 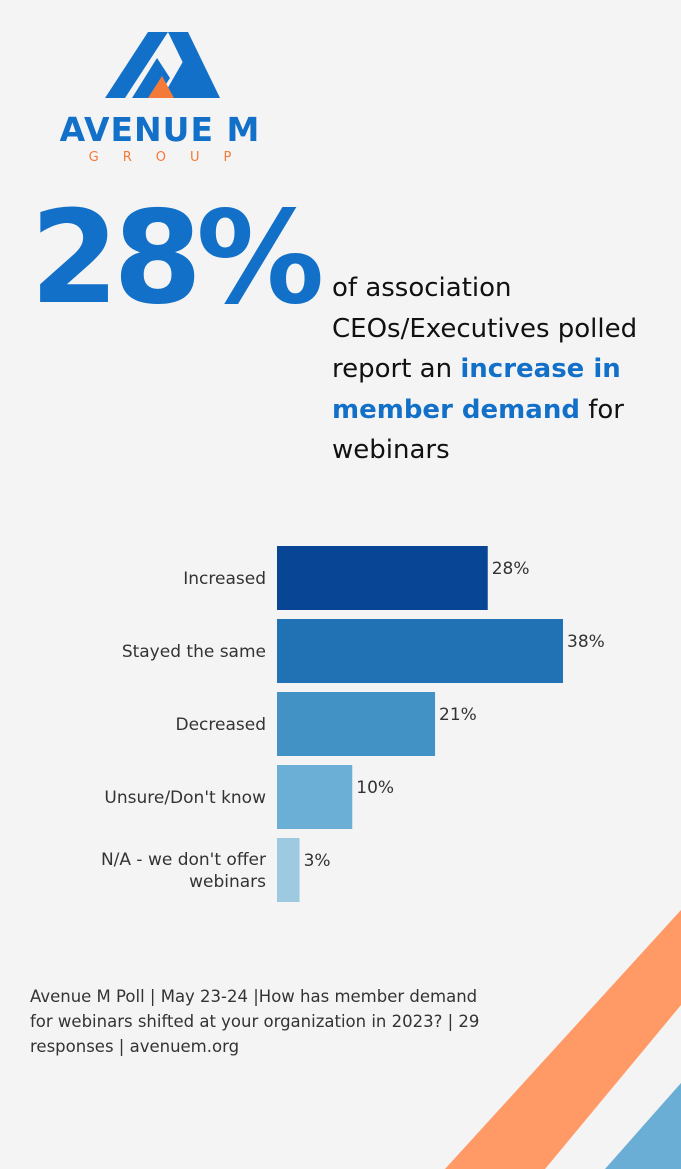 I want to click on category-label: N/A - we don't offer webinars, so click(x=183, y=871).